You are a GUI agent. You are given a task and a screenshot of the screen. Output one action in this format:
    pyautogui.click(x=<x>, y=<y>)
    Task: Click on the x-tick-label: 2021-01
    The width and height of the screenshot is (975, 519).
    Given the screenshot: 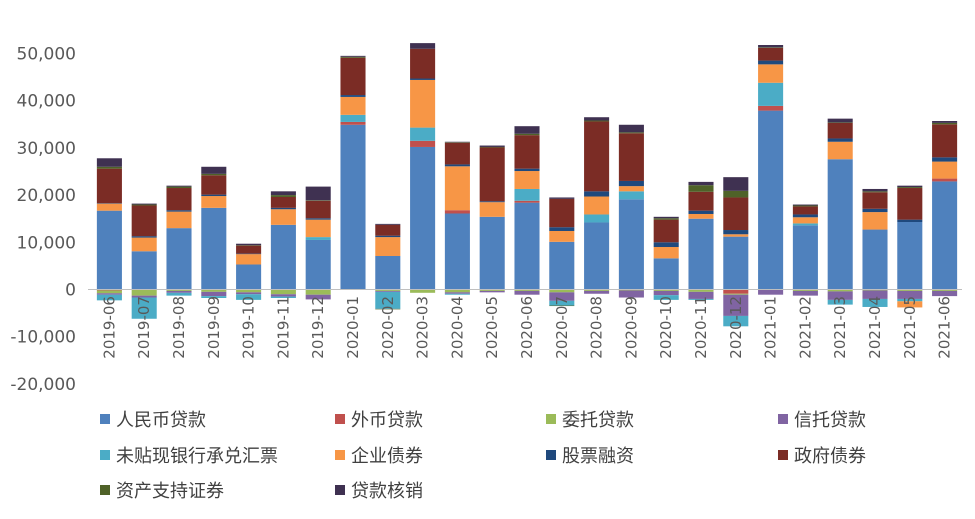 What is the action you would take?
    pyautogui.click(x=771, y=327)
    